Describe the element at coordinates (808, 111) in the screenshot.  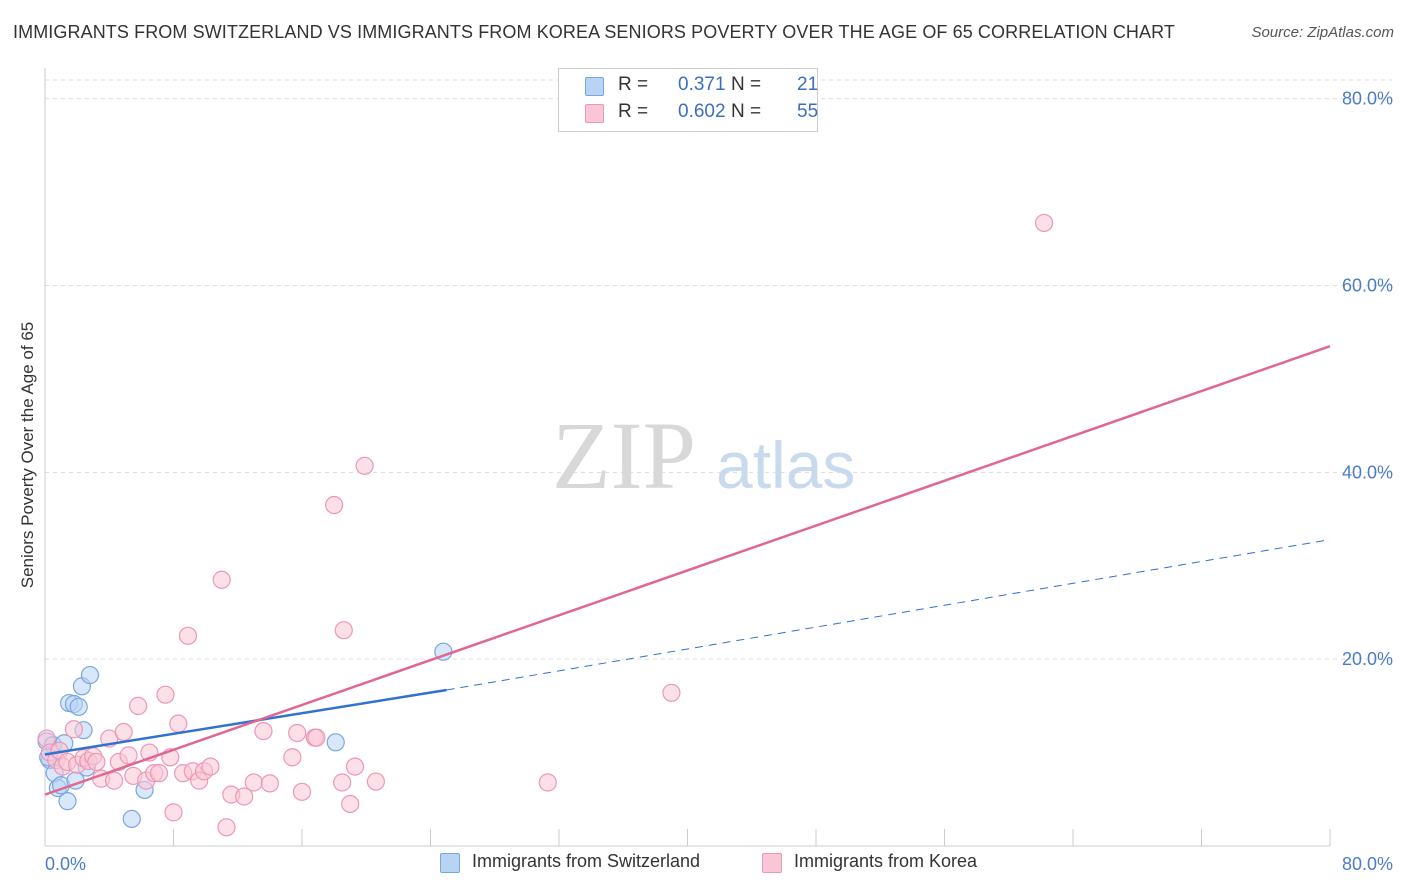
I see `n-value: 55` at that location.